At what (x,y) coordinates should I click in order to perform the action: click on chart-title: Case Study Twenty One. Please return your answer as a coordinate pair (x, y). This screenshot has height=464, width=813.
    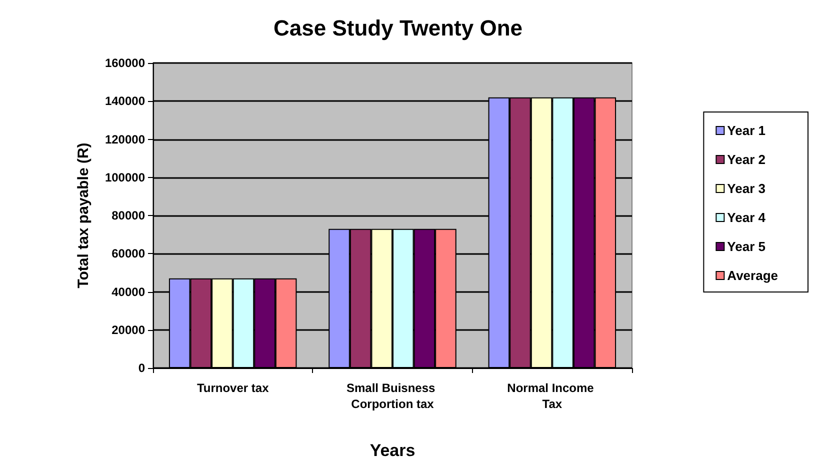
    Looking at the image, I should click on (398, 28).